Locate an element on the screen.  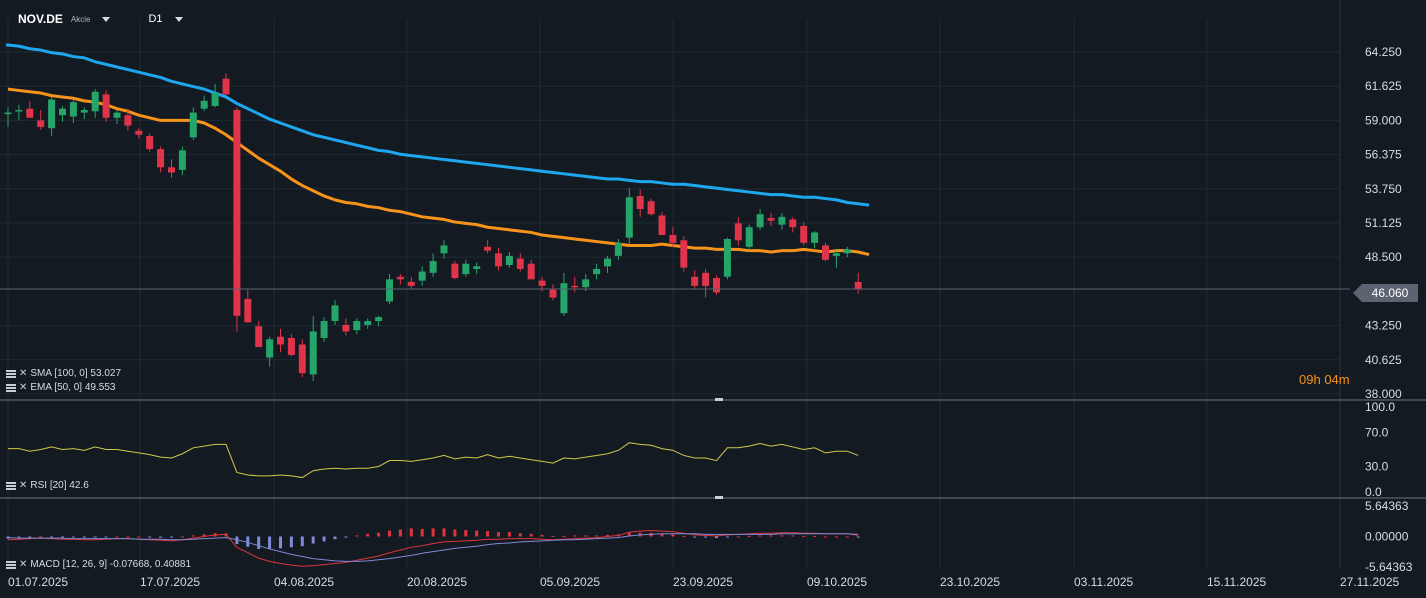
macd-signal-line is located at coordinates (433, 547).